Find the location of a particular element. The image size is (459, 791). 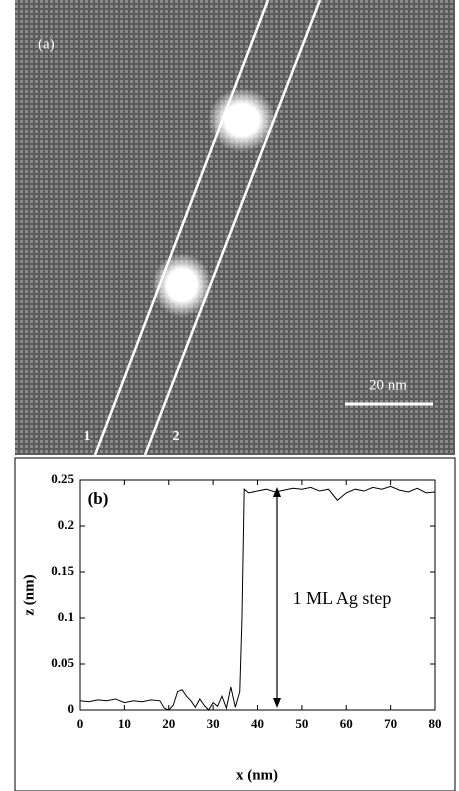

panel-label: (b) is located at coordinates (98, 498).